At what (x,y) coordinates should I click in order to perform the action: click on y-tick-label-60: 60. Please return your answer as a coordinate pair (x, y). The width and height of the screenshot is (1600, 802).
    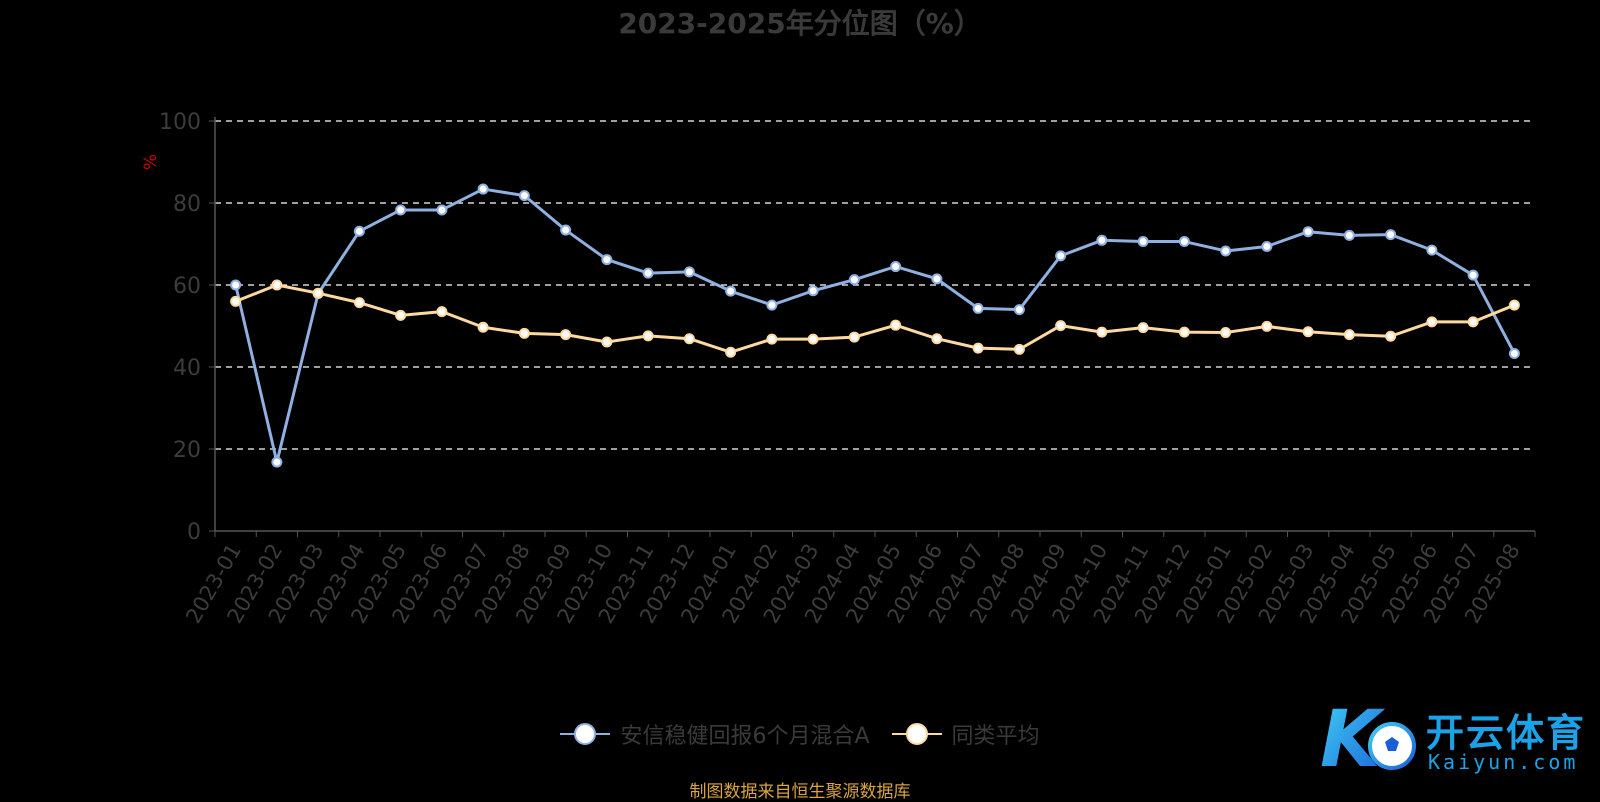
    Looking at the image, I should click on (187, 286).